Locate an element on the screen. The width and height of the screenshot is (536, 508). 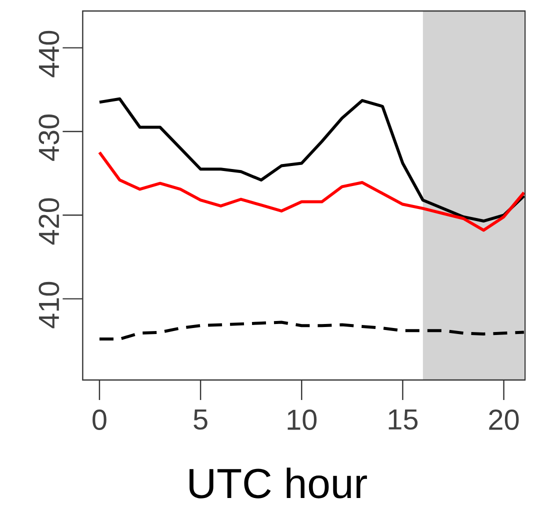
x-tick-label: 20 is located at coordinates (504, 420).